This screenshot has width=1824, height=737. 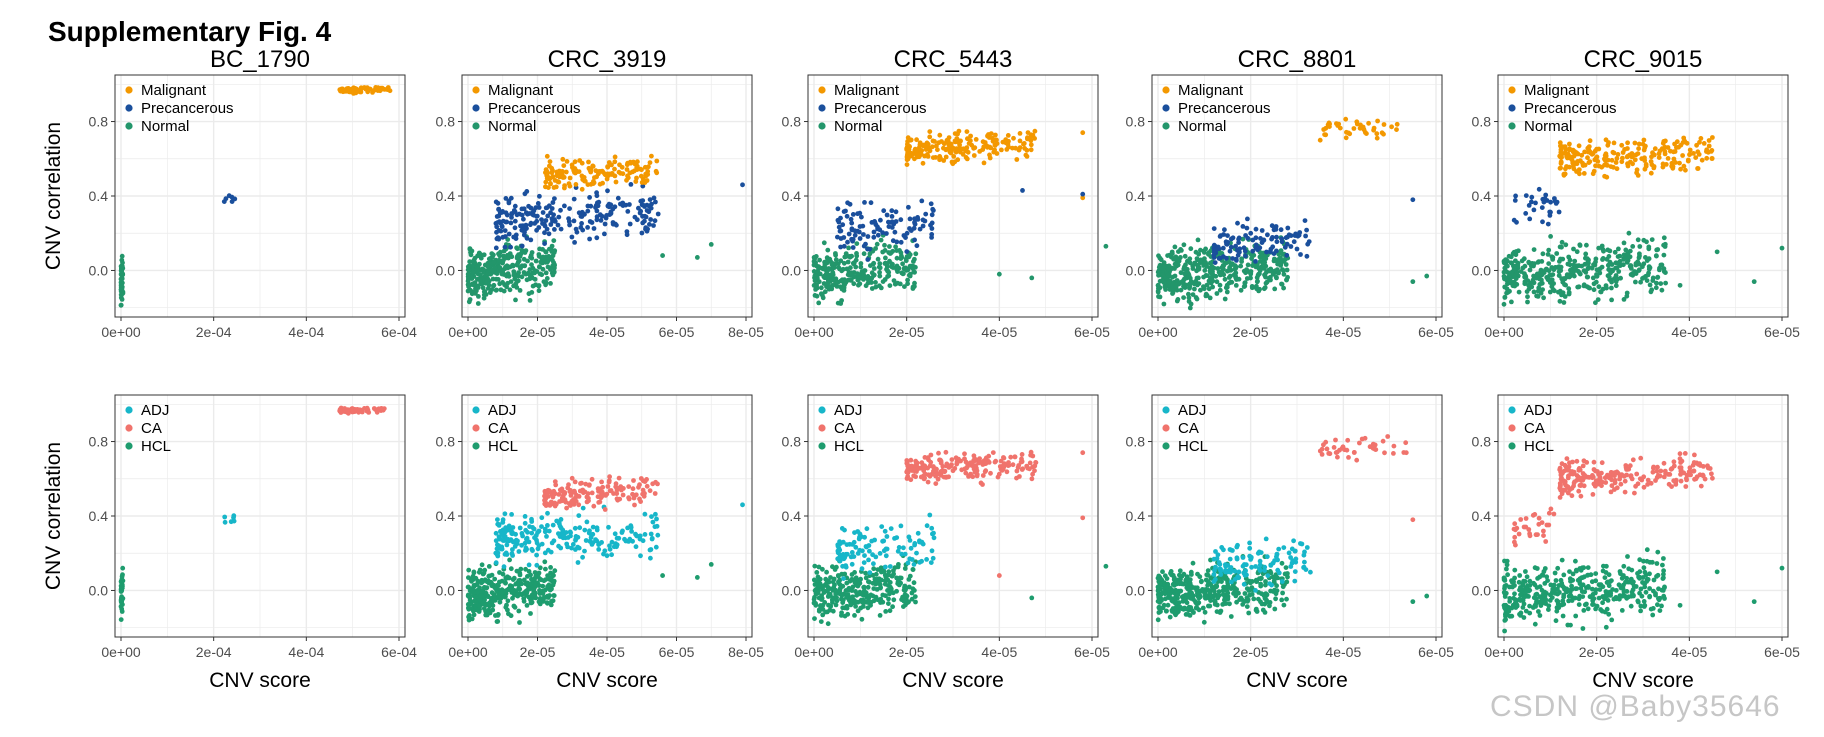 I want to click on x-tick-label: 6e-05, so click(x=677, y=652).